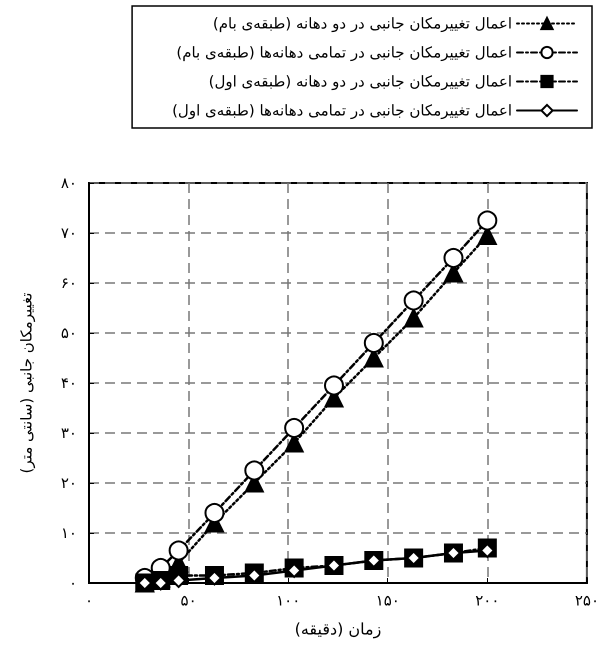 This screenshot has width=602, height=647. Describe the element at coordinates (586, 601) in the screenshot. I see `x-tick-label: ۲۵۰` at that location.